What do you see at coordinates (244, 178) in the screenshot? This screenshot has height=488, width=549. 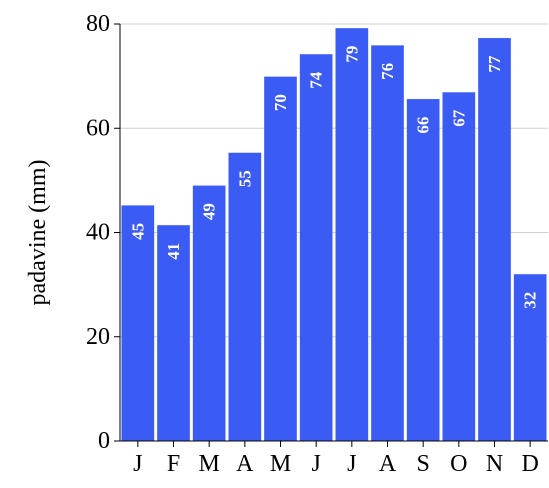 I see `bar-value-label-4: 55` at bounding box center [244, 178].